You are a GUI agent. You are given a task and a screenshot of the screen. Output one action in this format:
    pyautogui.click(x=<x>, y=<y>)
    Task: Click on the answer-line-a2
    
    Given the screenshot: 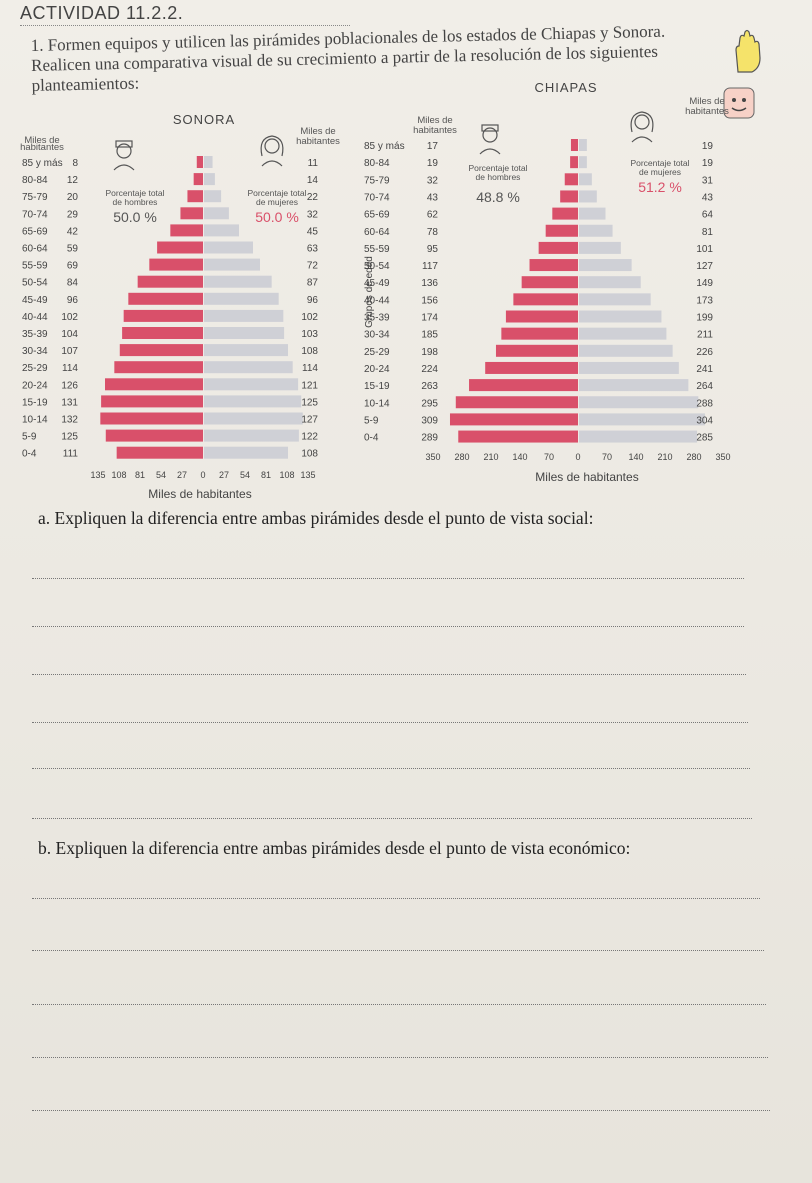 What is the action you would take?
    pyautogui.click(x=388, y=626)
    